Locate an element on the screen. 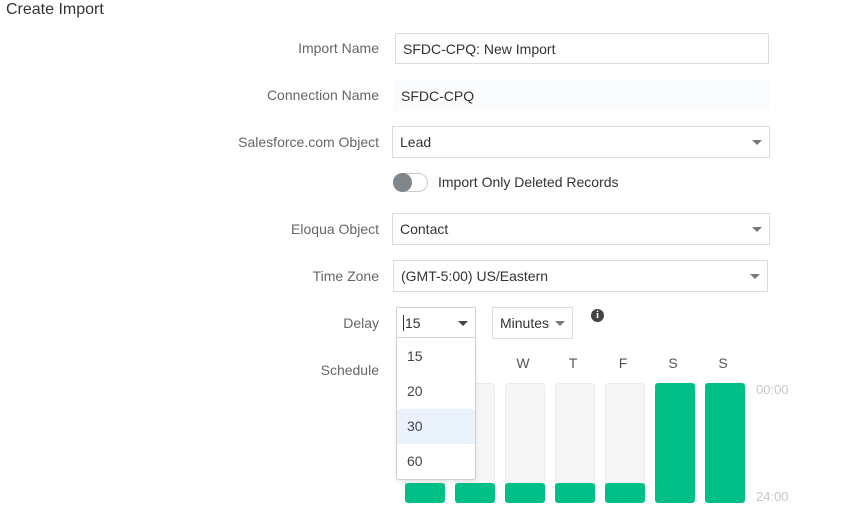 This screenshot has height=523, width=866. dropdown-option: 30 is located at coordinates (436, 426).